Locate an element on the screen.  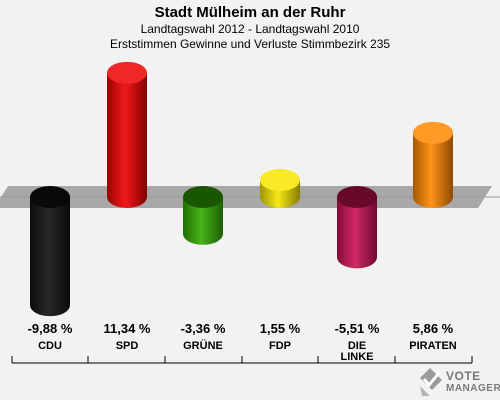
category-label: PIRATEN is located at coordinates (433, 346).